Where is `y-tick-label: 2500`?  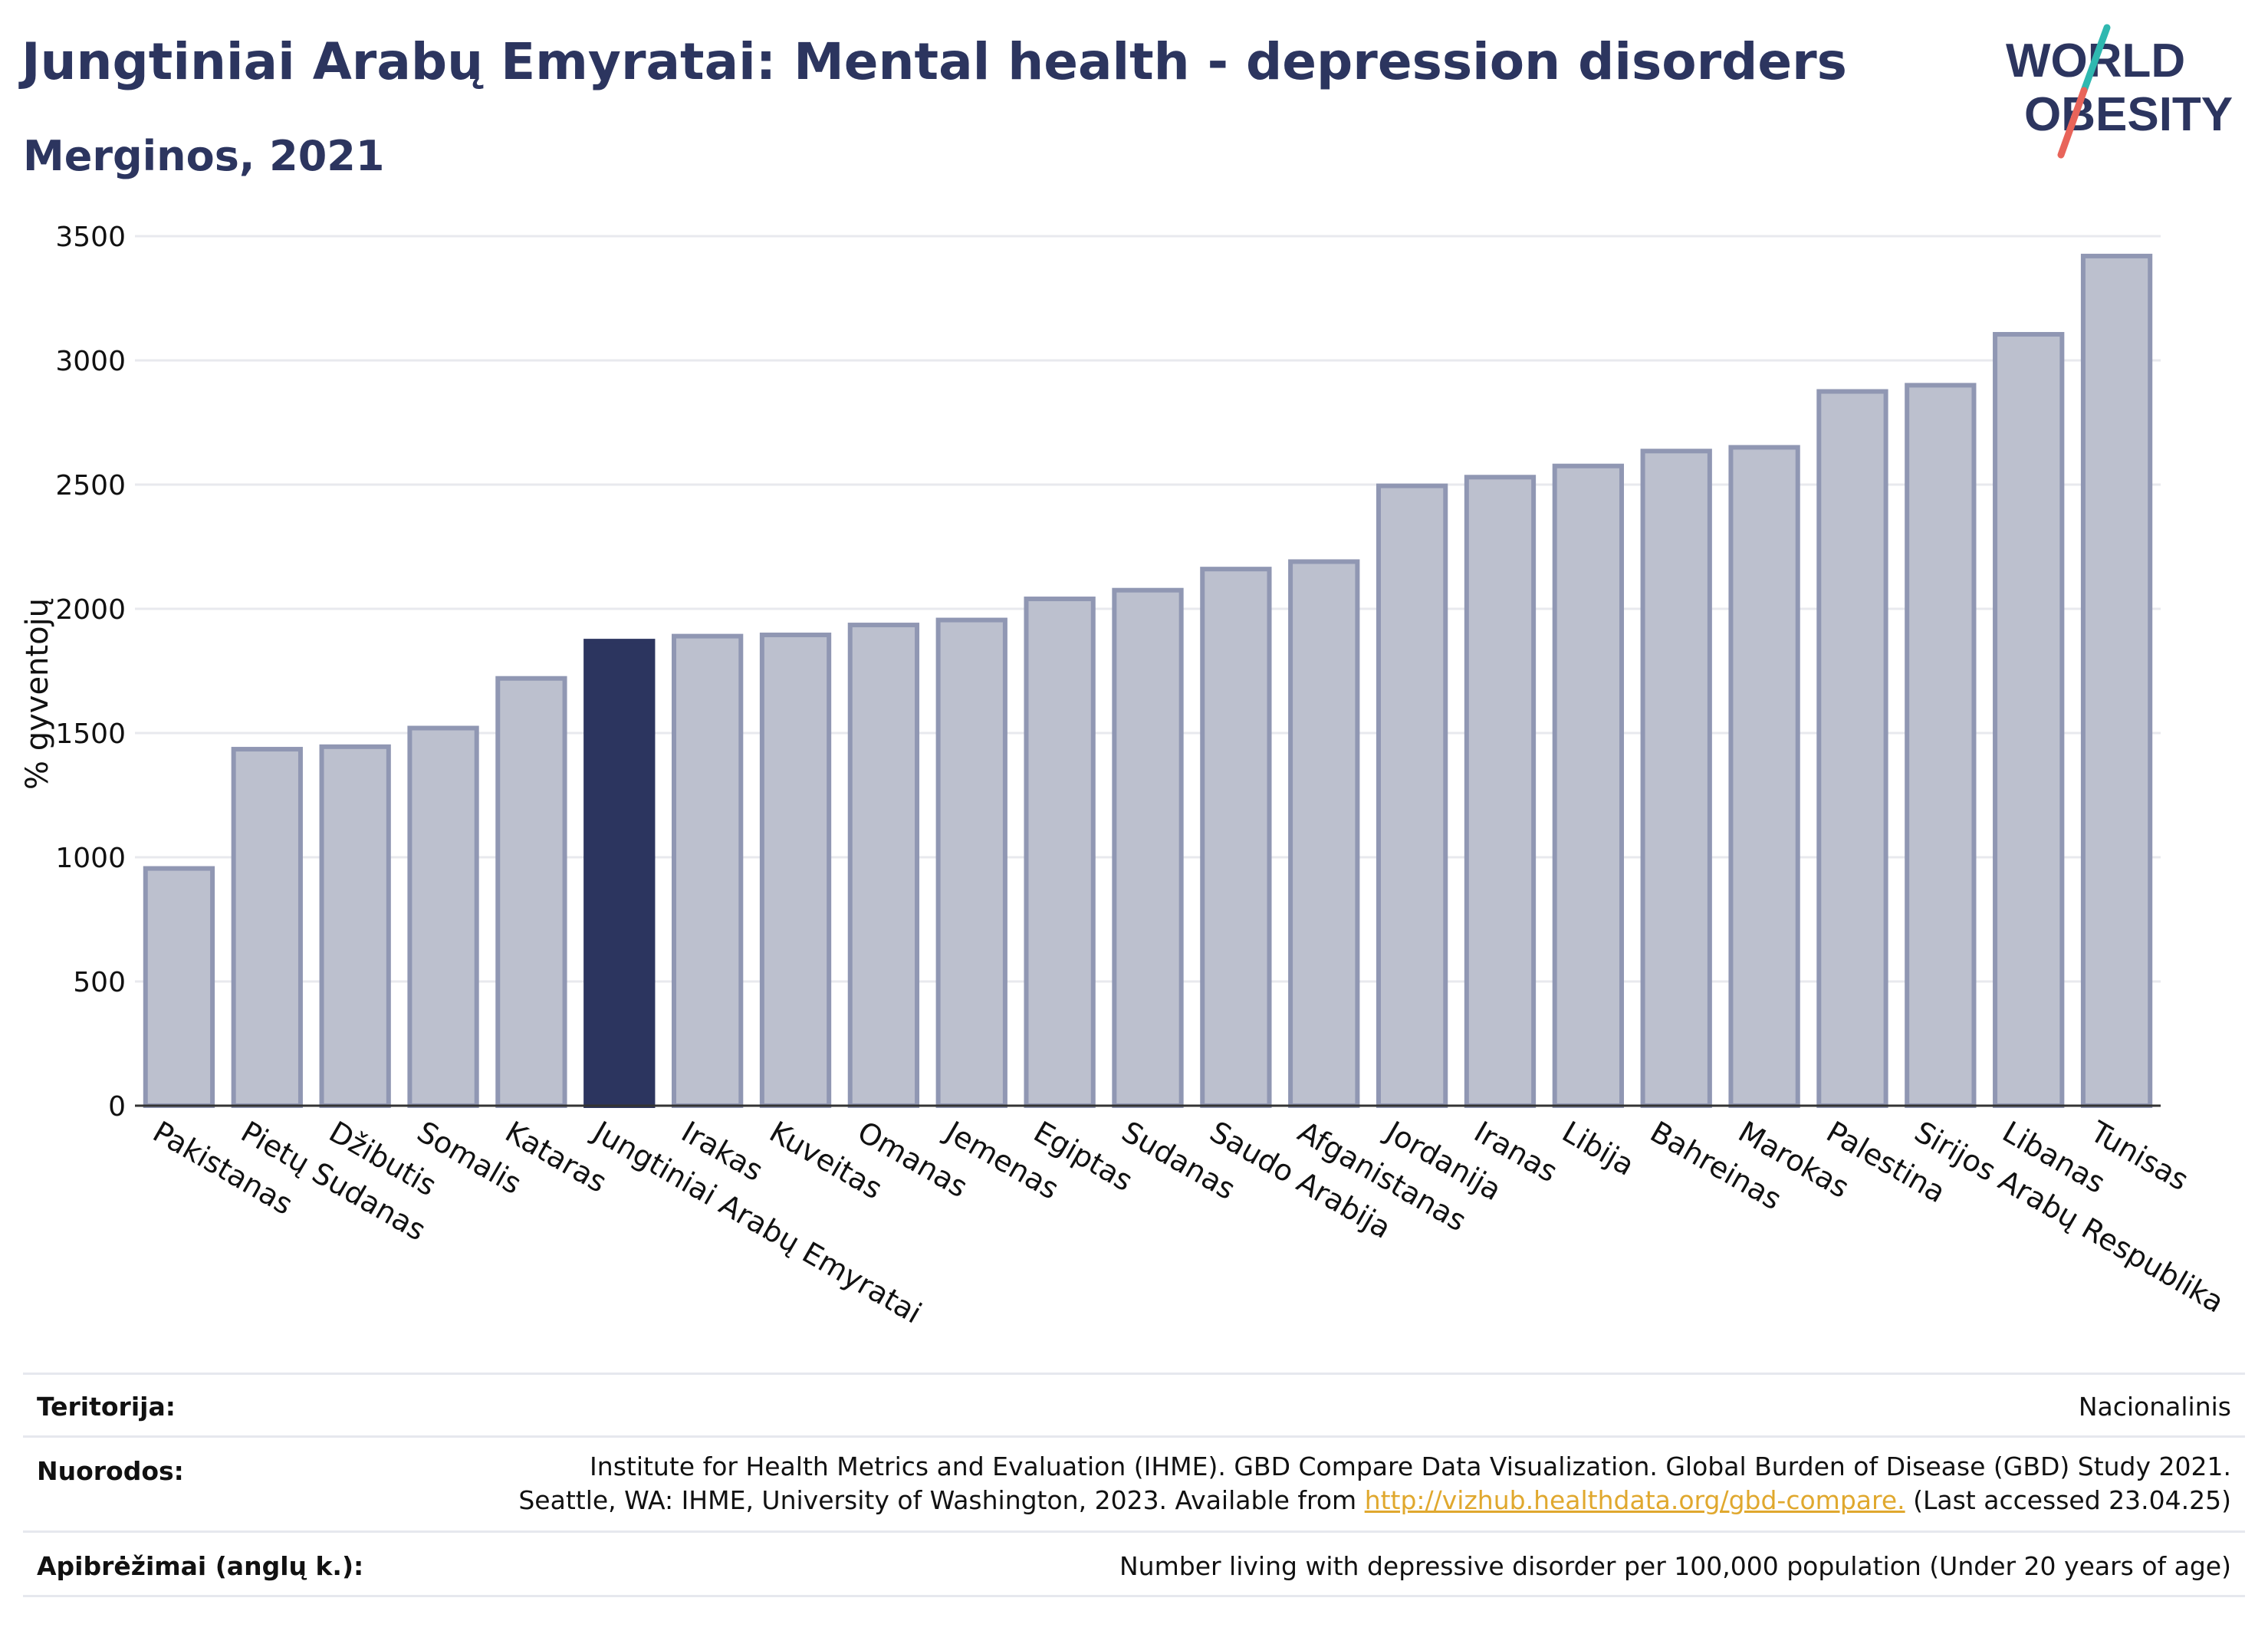
y-tick-label: 2500 is located at coordinates (90, 486).